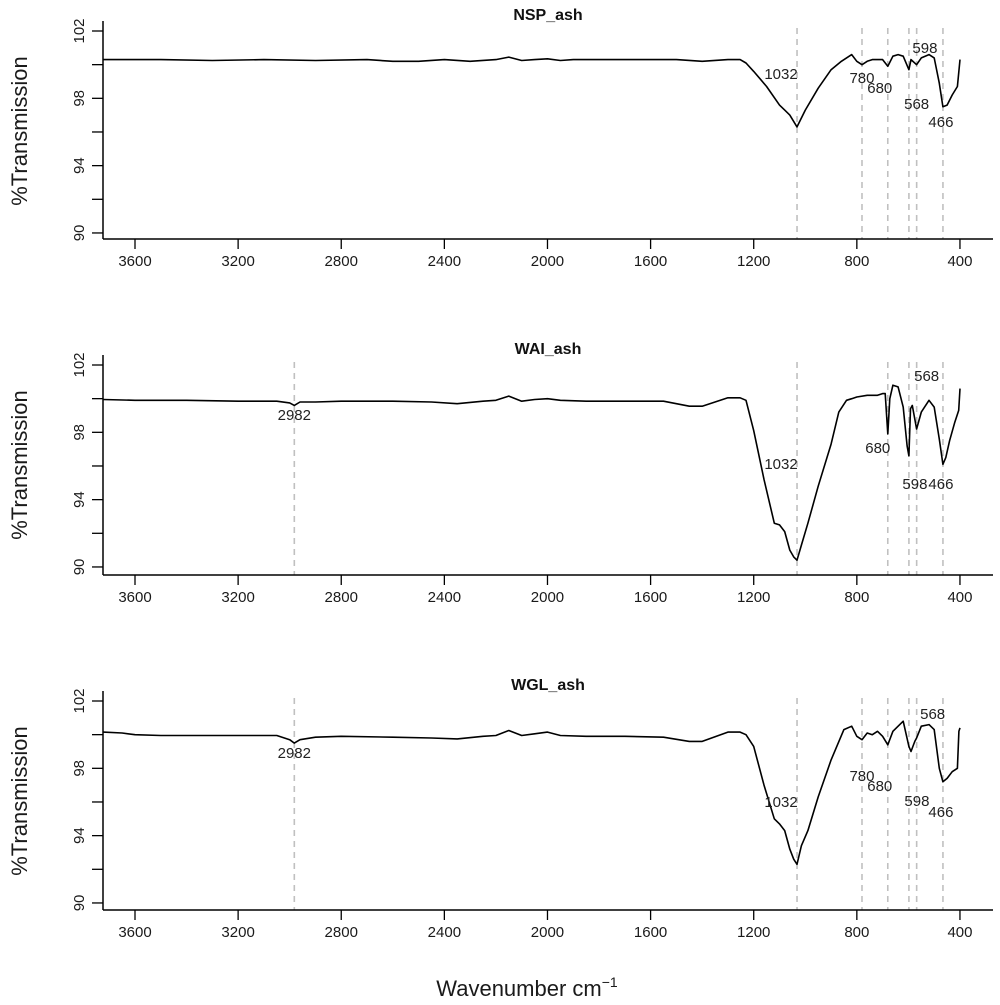  Describe the element at coordinates (548, 685) in the screenshot. I see `panel-title: WGL_ash` at that location.